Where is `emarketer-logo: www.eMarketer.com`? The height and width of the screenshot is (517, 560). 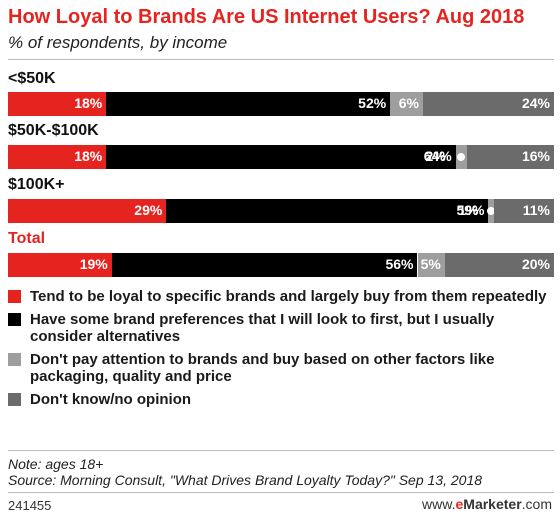 emarketer-logo: www.eMarketer.com is located at coordinates (487, 504).